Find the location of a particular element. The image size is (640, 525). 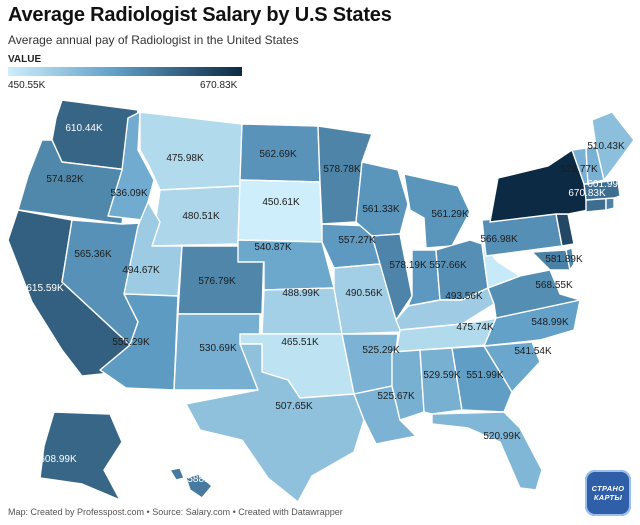

state-value-label-mn: 578.78K is located at coordinates (342, 169).